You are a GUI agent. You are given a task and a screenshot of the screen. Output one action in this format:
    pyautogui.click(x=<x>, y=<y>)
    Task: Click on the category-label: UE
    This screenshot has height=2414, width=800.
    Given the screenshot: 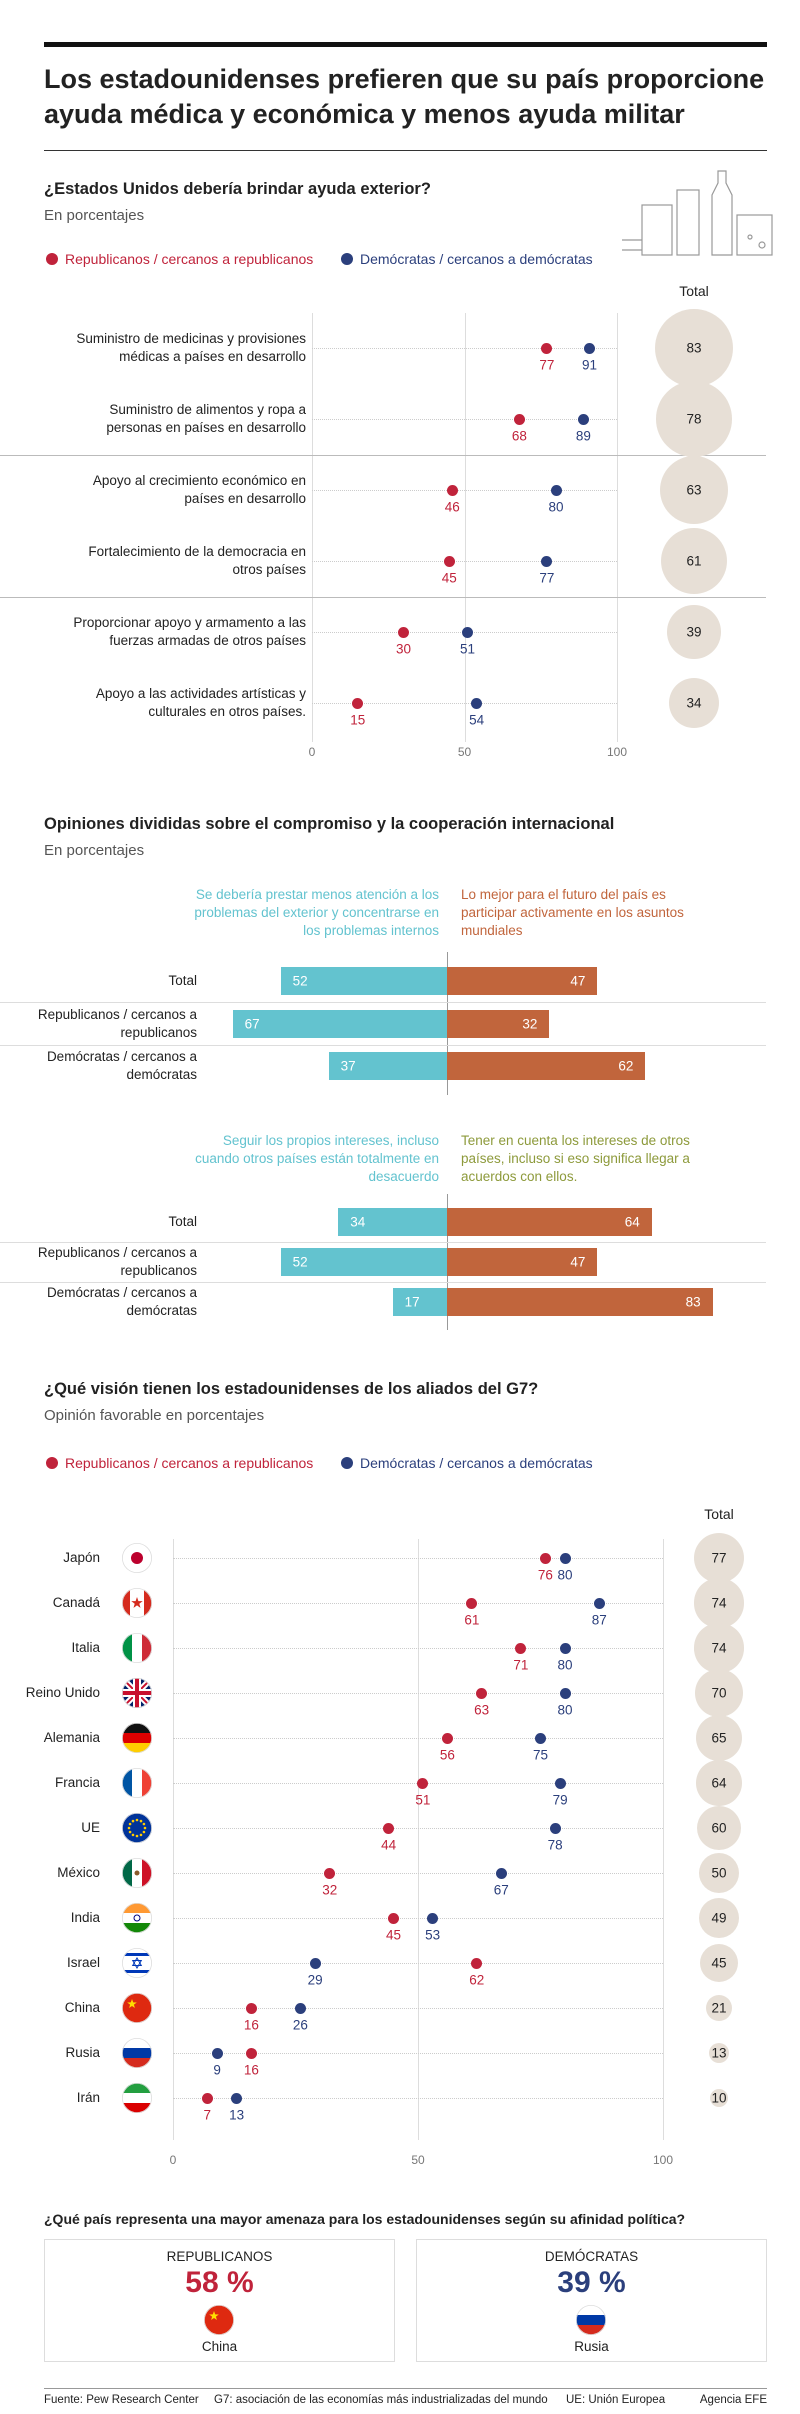 What is the action you would take?
    pyautogui.click(x=90, y=1827)
    